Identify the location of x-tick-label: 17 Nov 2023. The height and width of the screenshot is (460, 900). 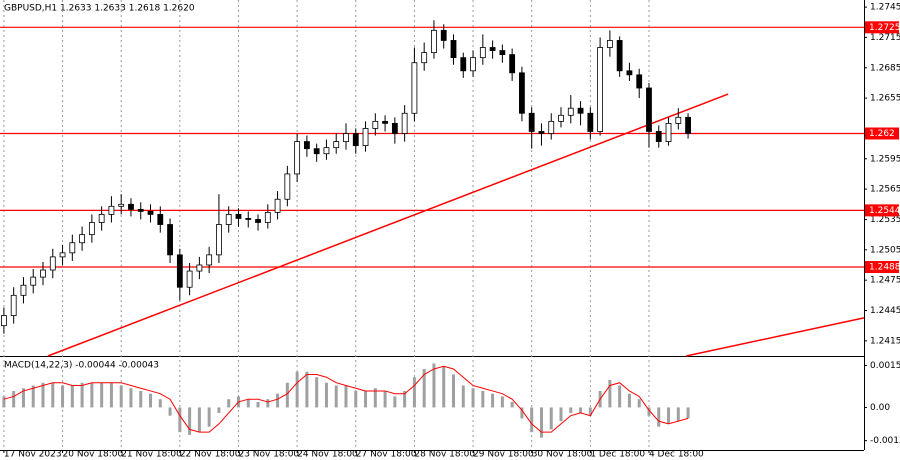
(33, 455).